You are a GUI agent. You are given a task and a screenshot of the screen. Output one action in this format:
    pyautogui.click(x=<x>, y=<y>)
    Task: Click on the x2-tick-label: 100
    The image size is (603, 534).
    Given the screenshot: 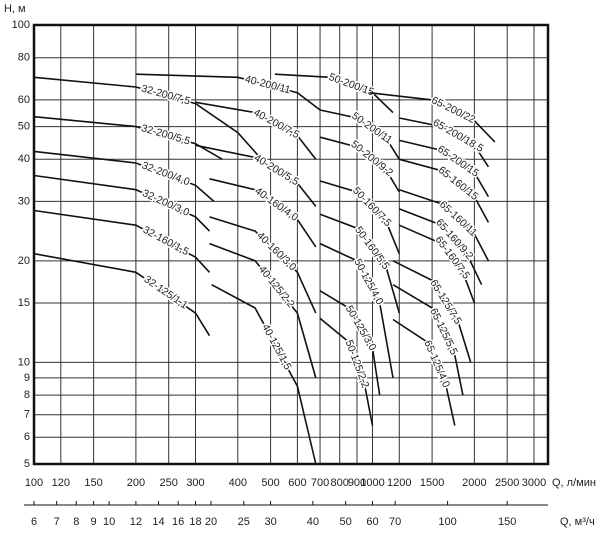 What is the action you would take?
    pyautogui.click(x=447, y=522)
    